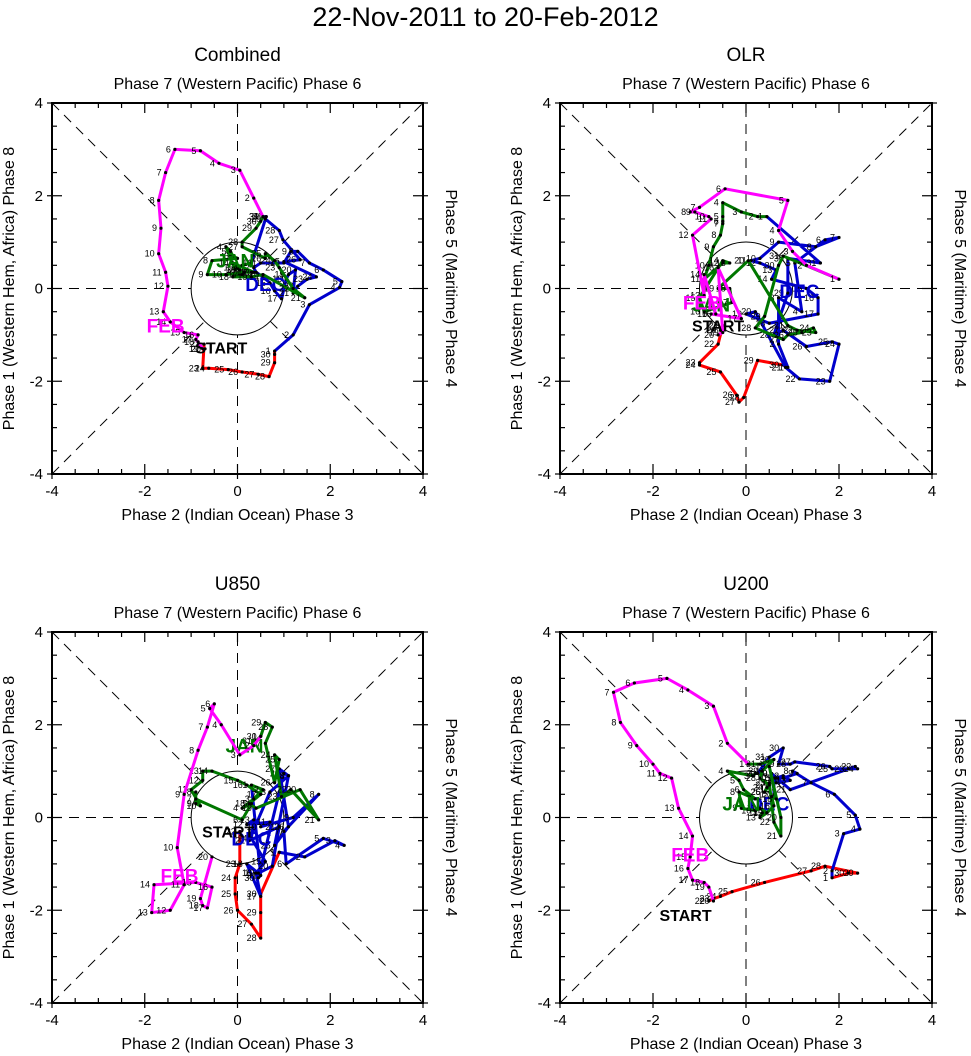  What do you see at coordinates (709, 344) in the screenshot?
I see `day-label: 22` at bounding box center [709, 344].